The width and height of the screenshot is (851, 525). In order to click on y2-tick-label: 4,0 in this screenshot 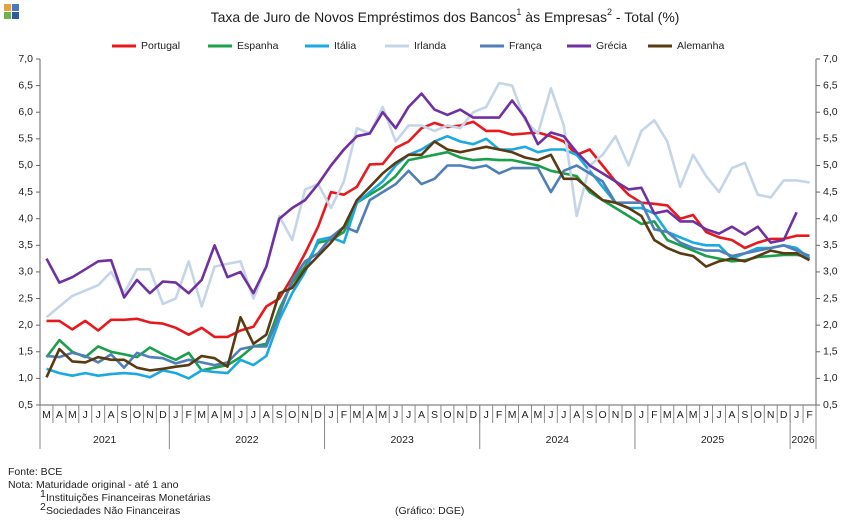, I will do `click(830, 218)`.